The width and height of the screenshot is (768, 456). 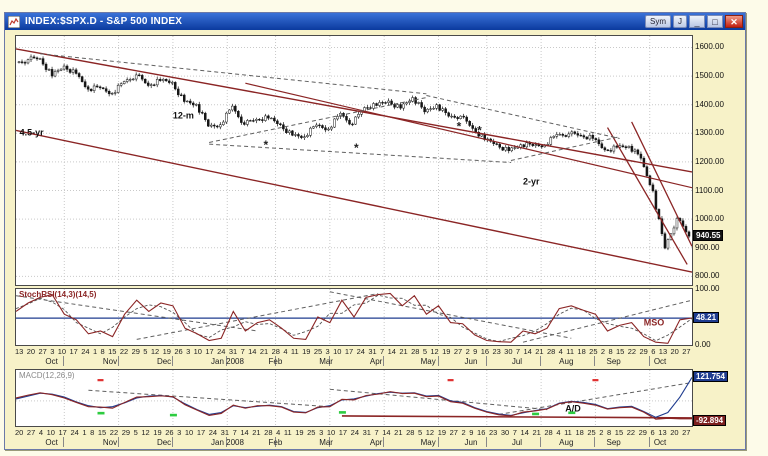 What do you see at coordinates (709, 47) in the screenshot?
I see `axis-tick-label: 1600.00` at bounding box center [709, 47].